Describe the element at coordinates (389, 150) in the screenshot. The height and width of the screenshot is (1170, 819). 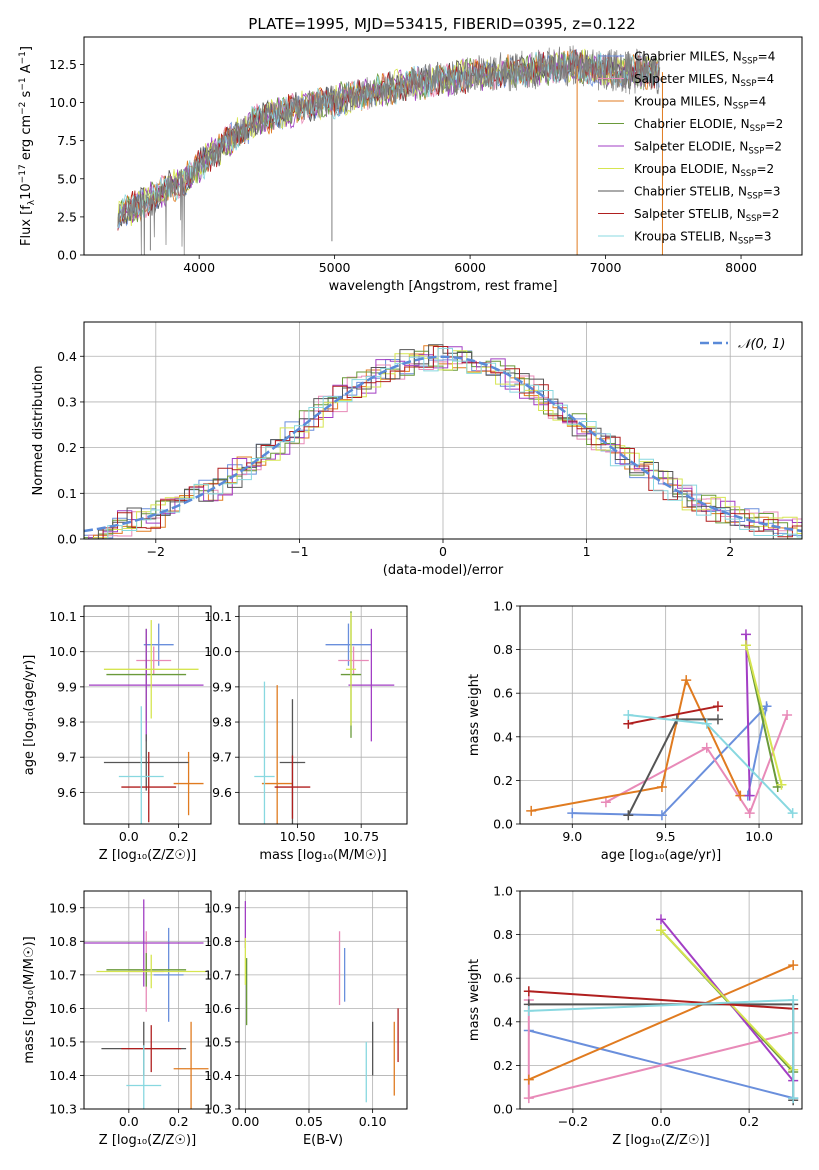
I see `observed-spectrum-line` at that location.